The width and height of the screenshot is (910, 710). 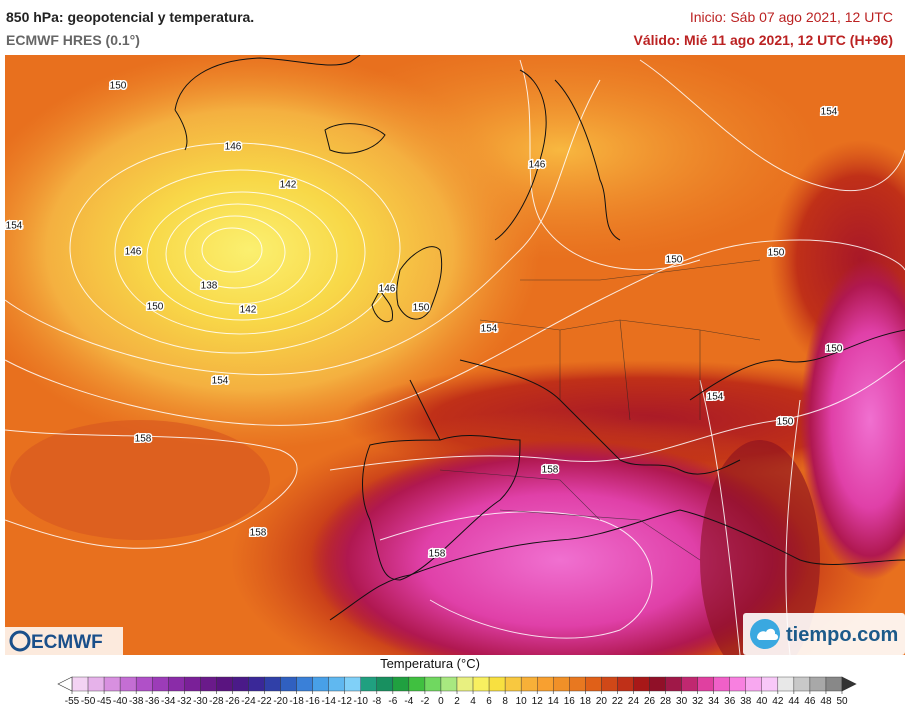 What do you see at coordinates (791, 17) in the screenshot?
I see `init-date: Inicio: Sáb 07 ago 2021, 12 UTC` at bounding box center [791, 17].